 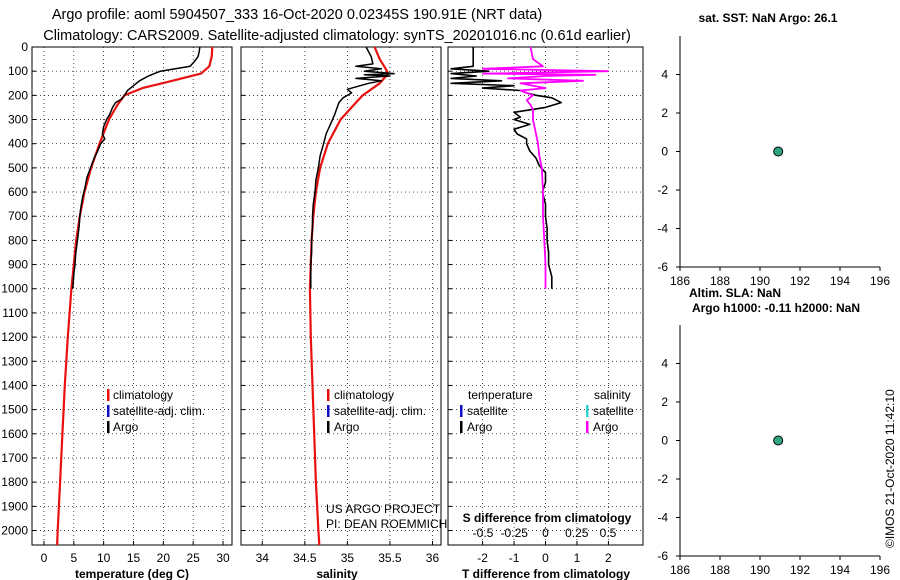 What do you see at coordinates (386, 524) in the screenshot?
I see `credit-pi: PI: DEAN ROEMMICH` at bounding box center [386, 524].